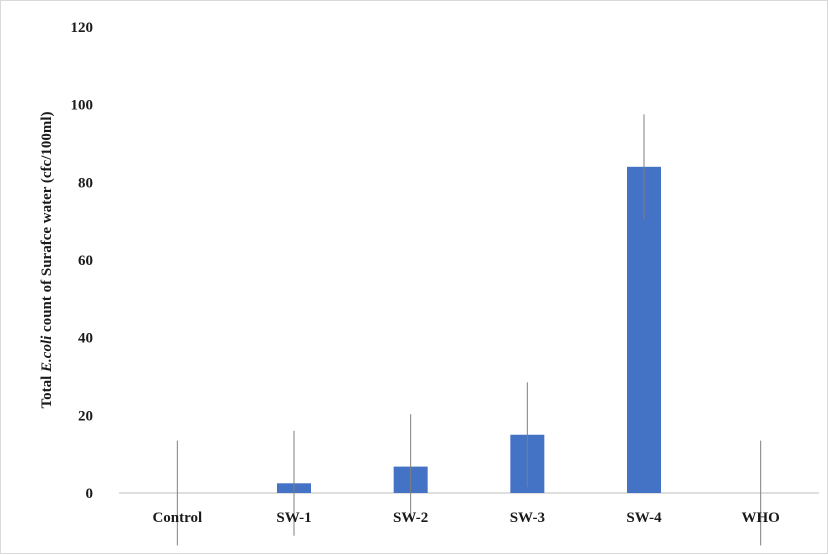 This screenshot has height=555, width=828. What do you see at coordinates (82, 28) in the screenshot?
I see `y-tick-label: 120` at bounding box center [82, 28].